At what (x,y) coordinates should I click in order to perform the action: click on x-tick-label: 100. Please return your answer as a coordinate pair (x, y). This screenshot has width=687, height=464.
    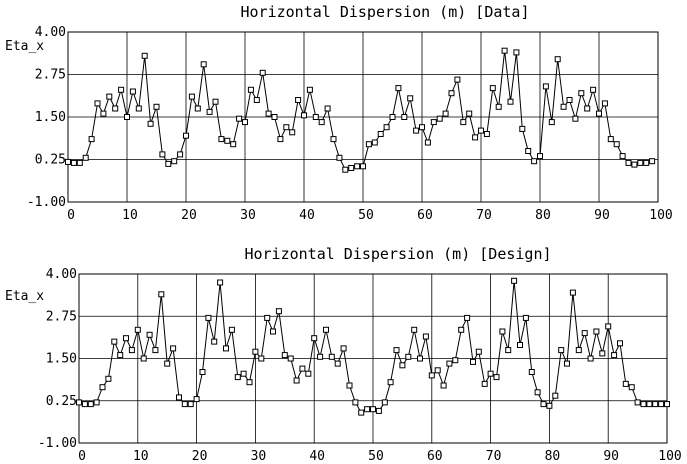
    Looking at the image, I should click on (669, 456).